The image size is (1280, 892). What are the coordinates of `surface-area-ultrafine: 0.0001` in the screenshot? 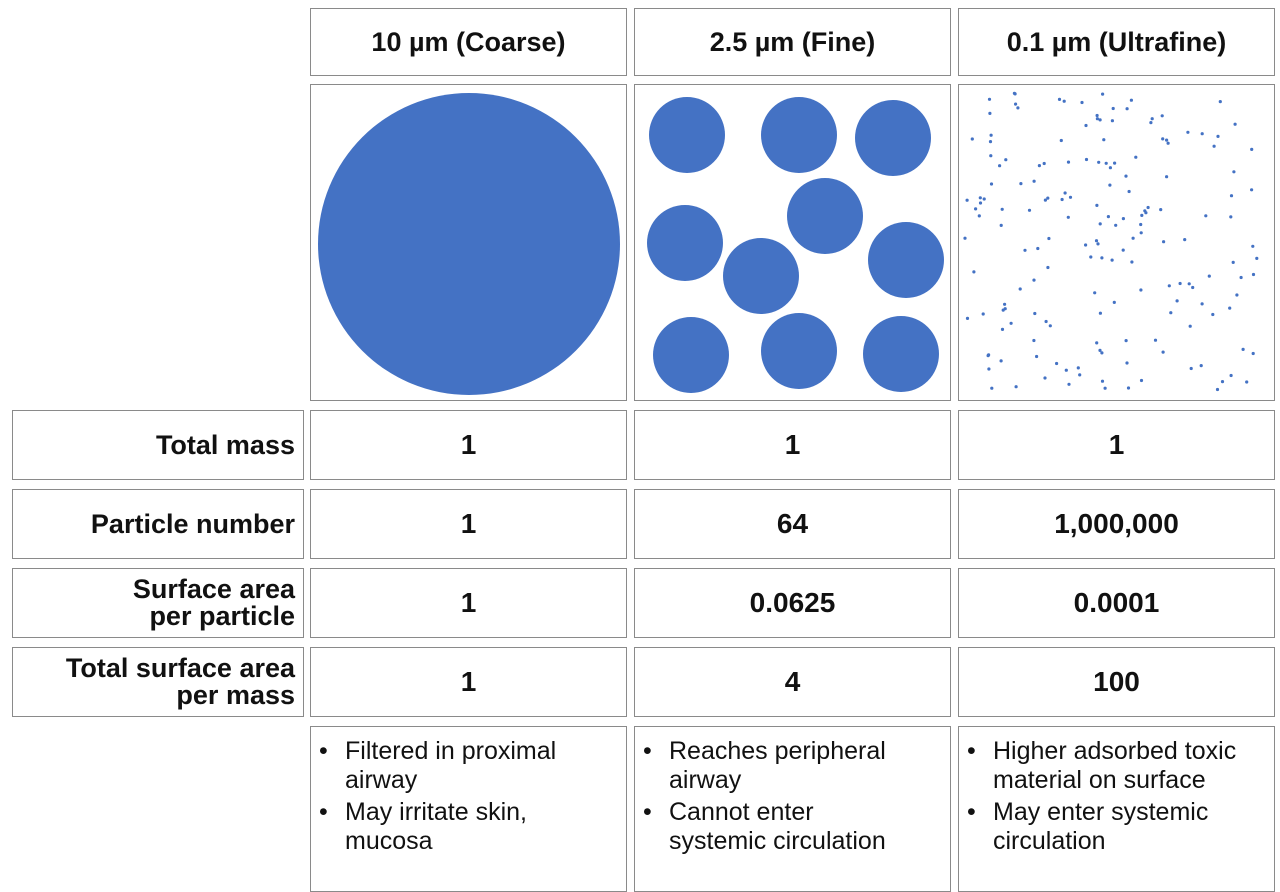 It's located at (1116, 603).